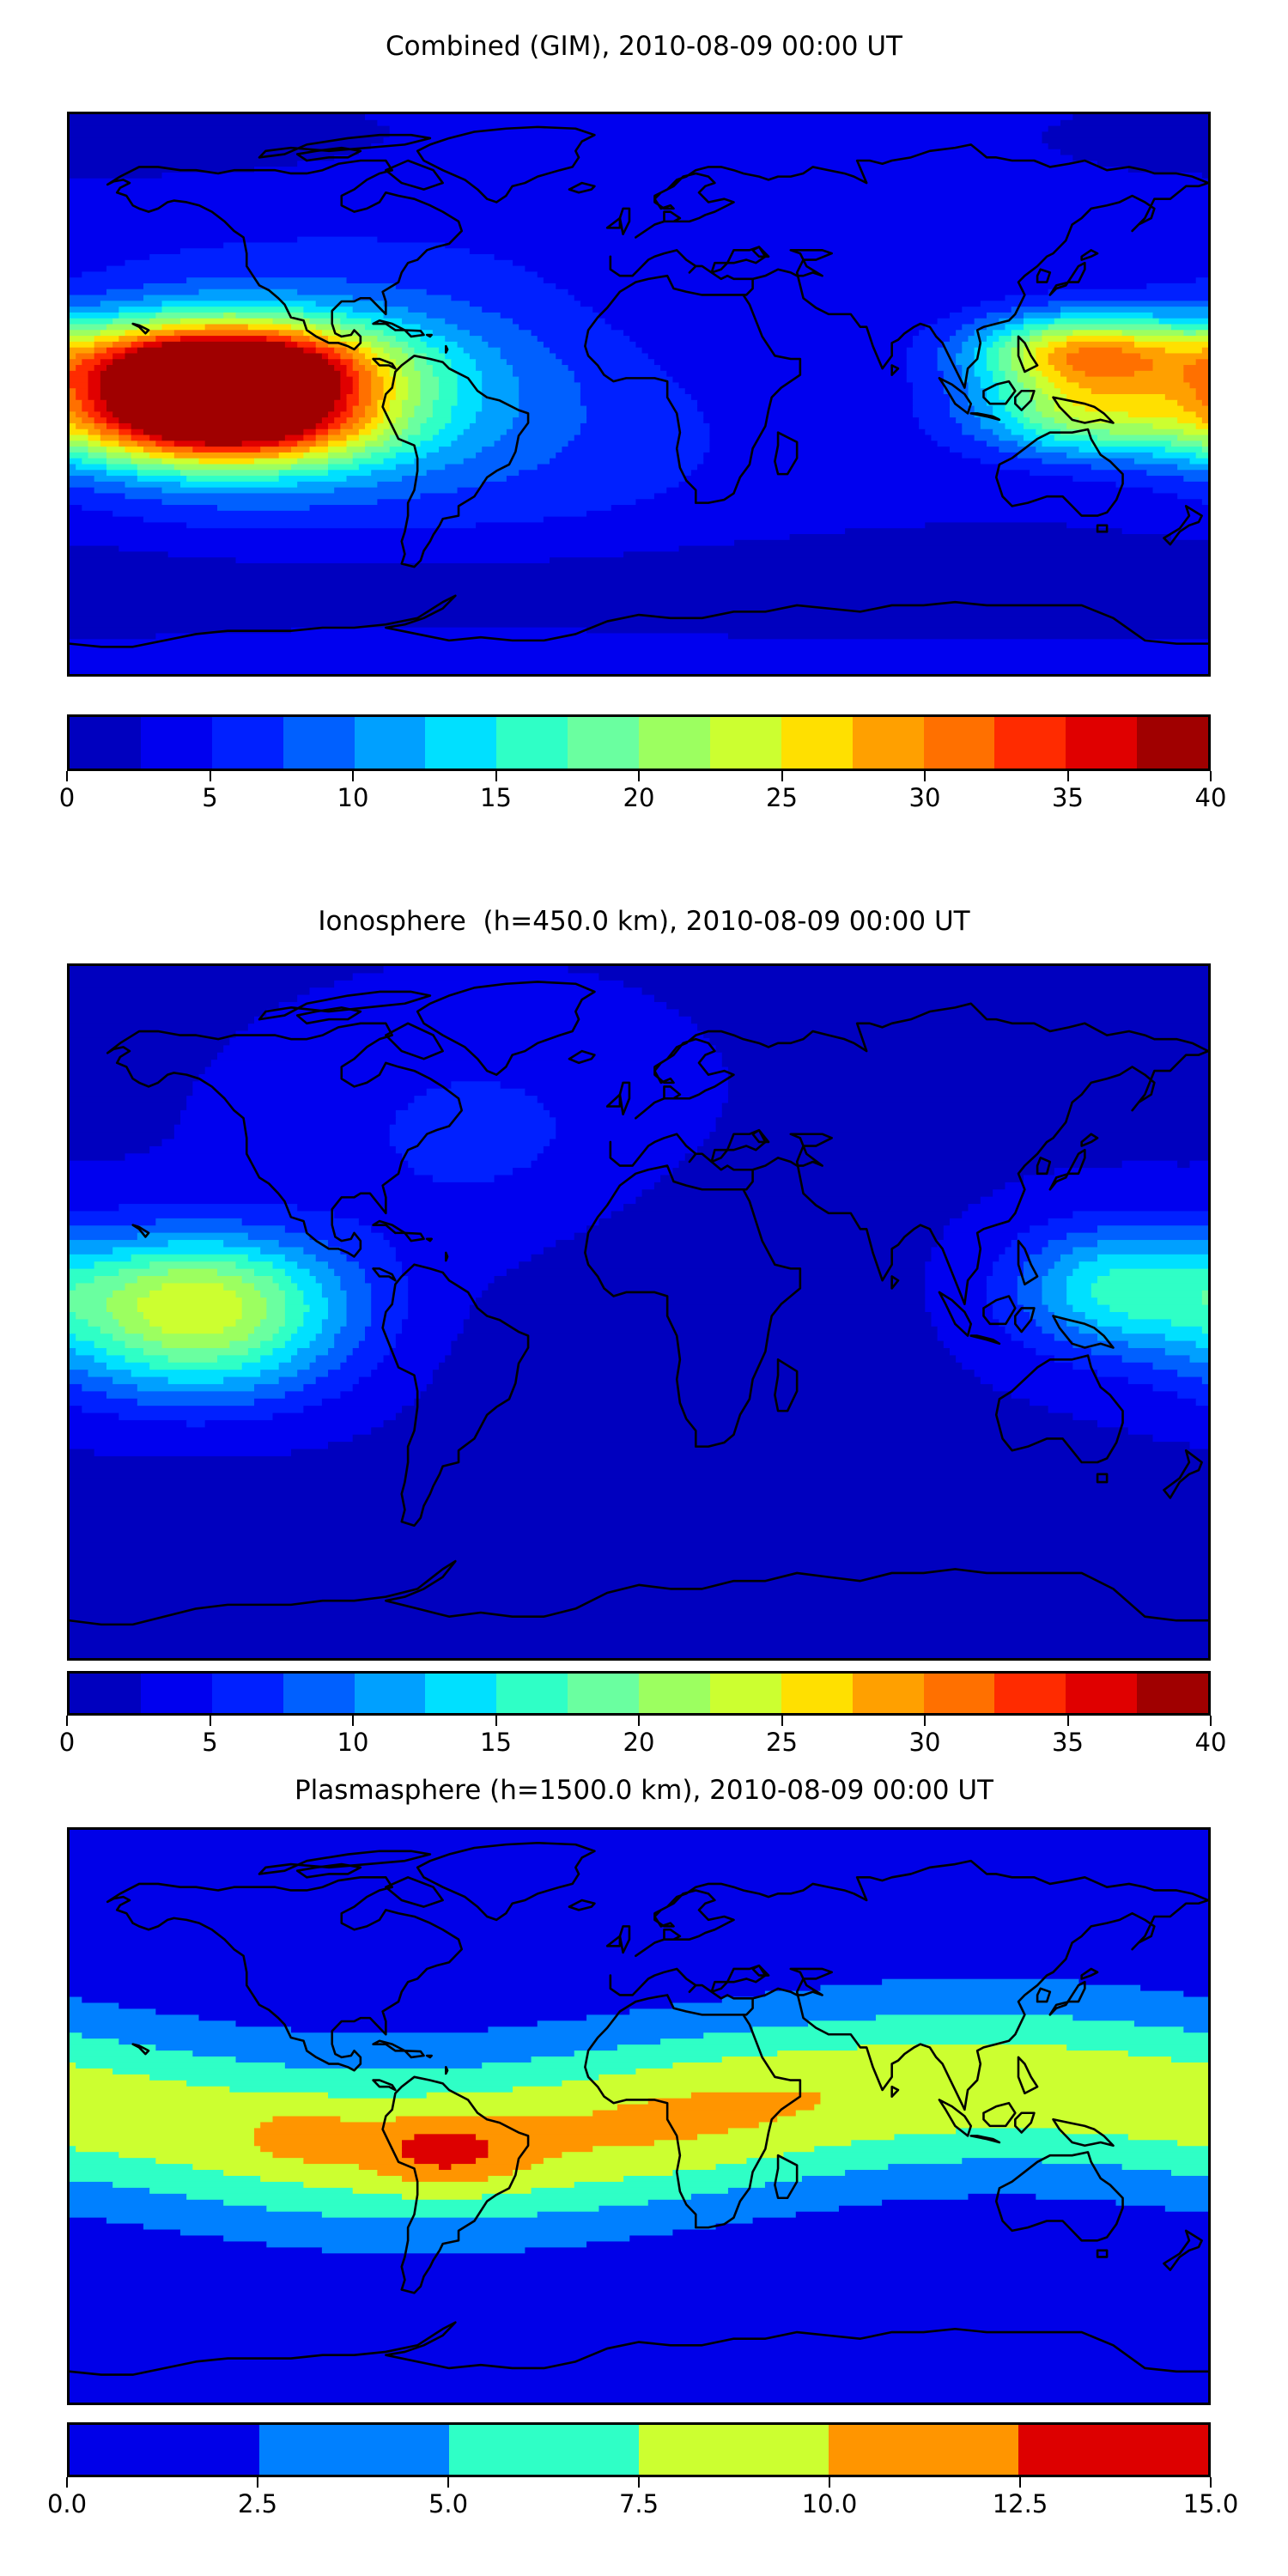  I want to click on colorbar-combined: 0 5 10 15 20 25 30 35 40, so click(642, 763).